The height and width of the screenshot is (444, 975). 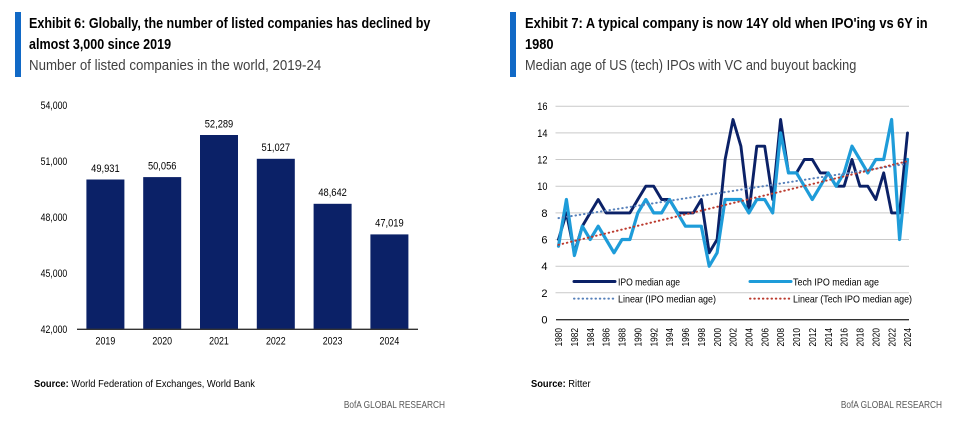 What do you see at coordinates (829, 337) in the screenshot?
I see `svg-text: 2014` at bounding box center [829, 337].